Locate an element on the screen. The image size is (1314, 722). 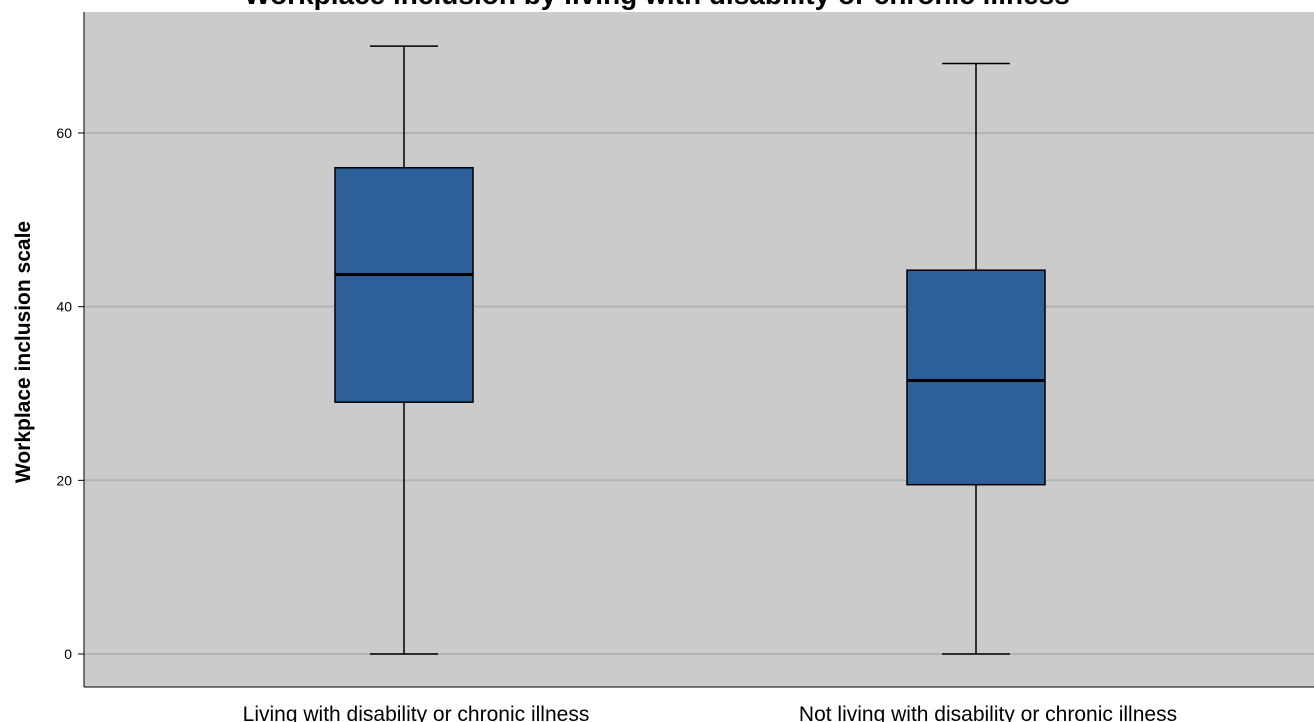
y-tick-label: 40 is located at coordinates (64, 307).